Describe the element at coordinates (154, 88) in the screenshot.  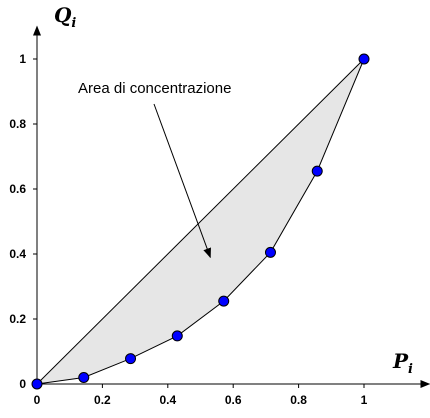
I see `annotation-label: Area di concentrazione` at that location.